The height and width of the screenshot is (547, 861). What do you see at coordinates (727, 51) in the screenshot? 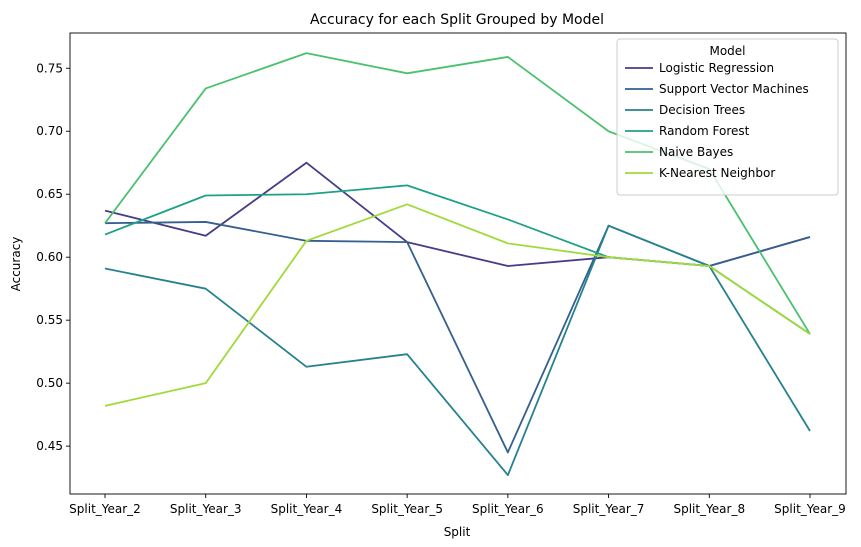
I see `legend-title: Model` at bounding box center [727, 51].